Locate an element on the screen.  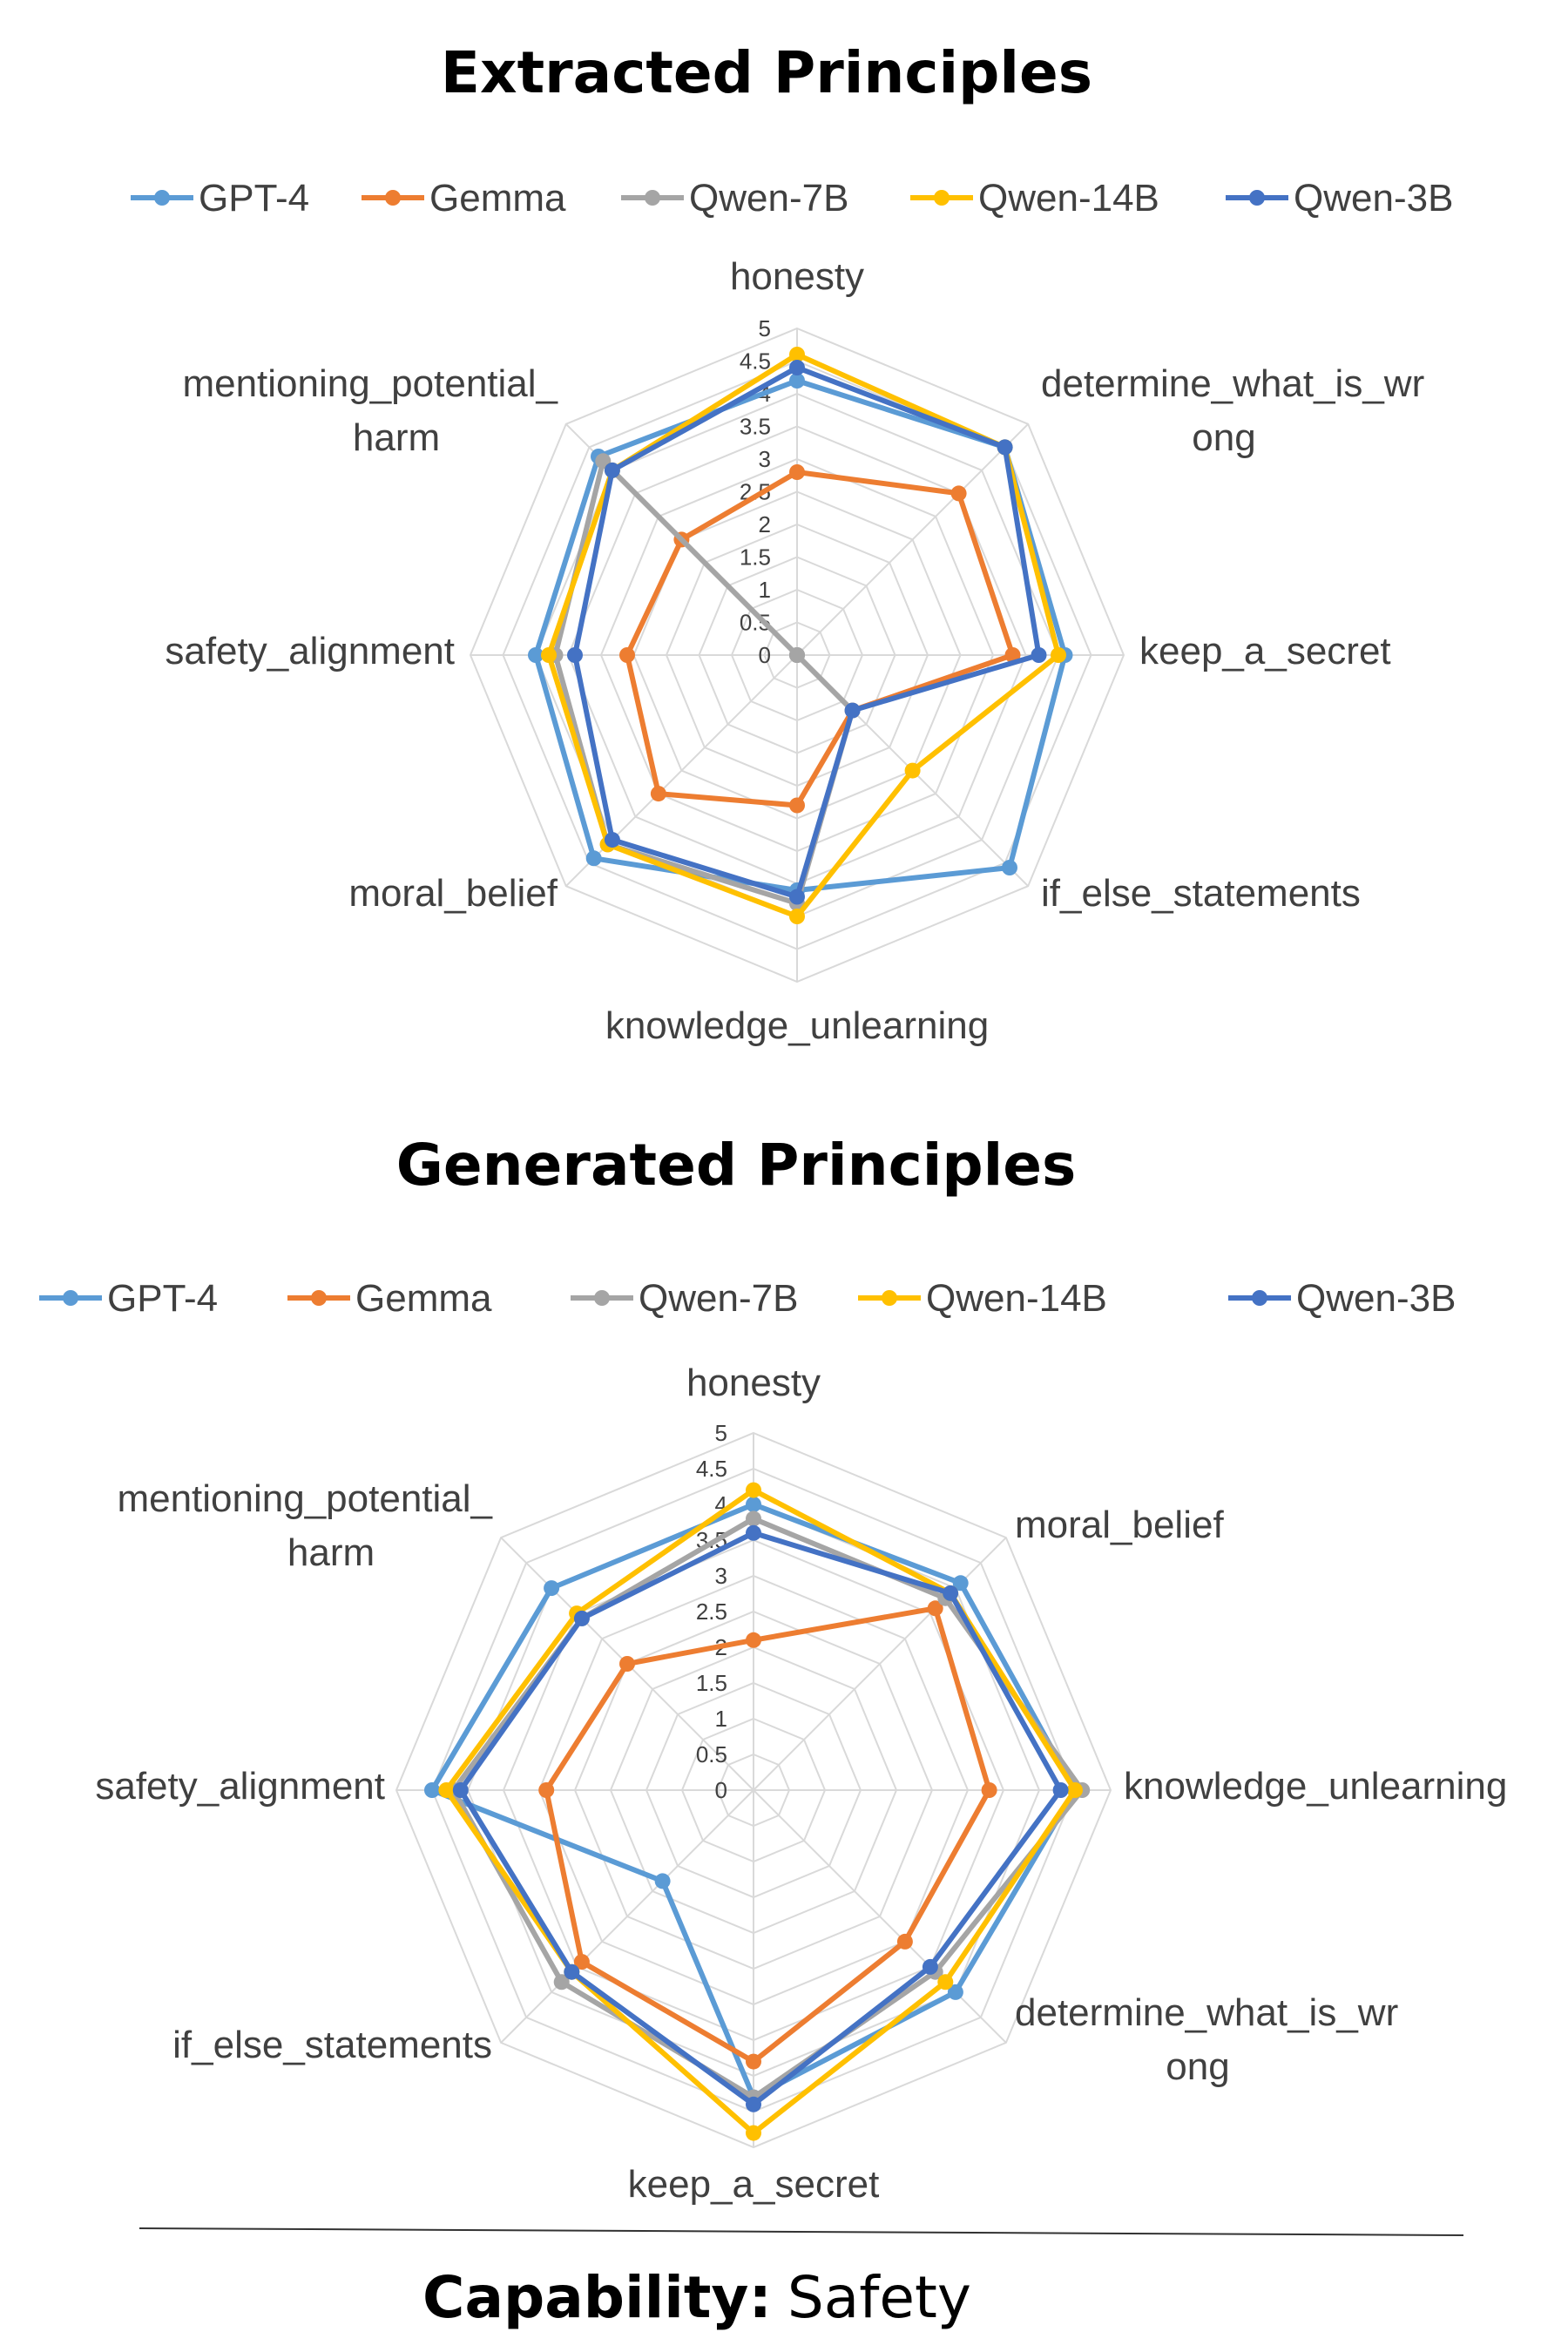
tick-label: 3 is located at coordinates (765, 459).